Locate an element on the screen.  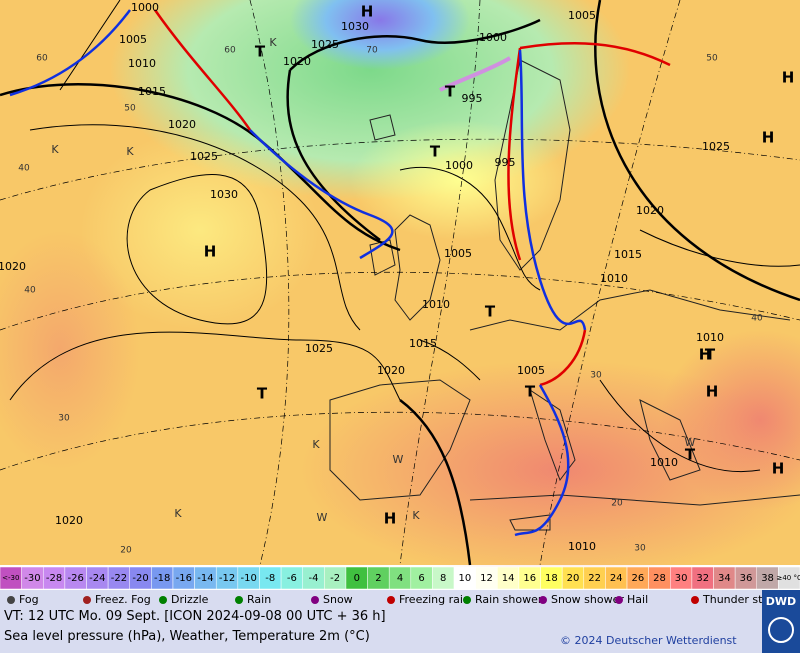
scale-label: -30 is located at coordinates (32, 578).